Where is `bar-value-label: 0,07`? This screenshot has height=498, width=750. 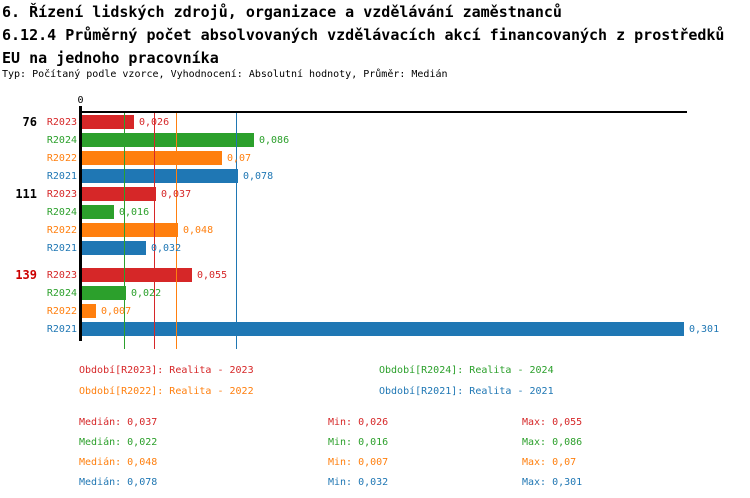 bar-value-label: 0,07 is located at coordinates (239, 158).